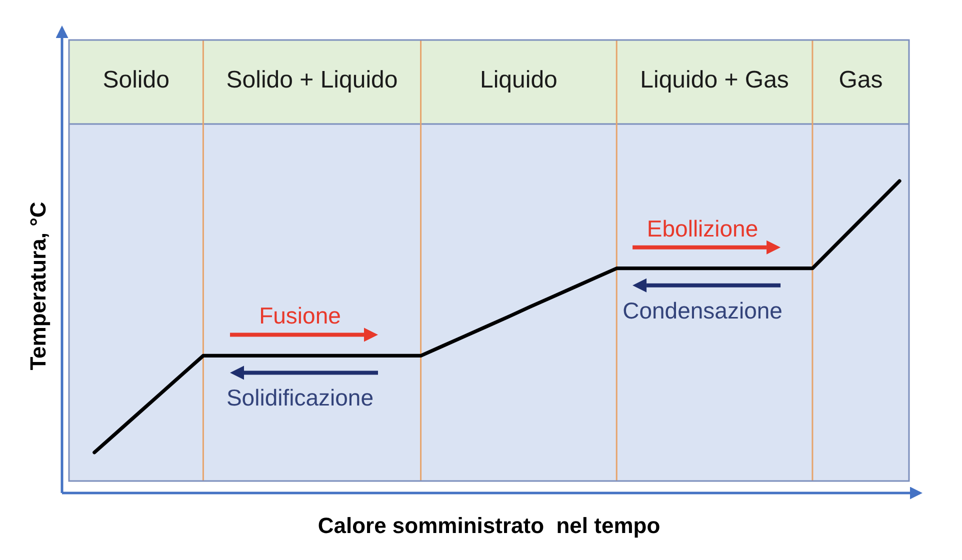 The width and height of the screenshot is (962, 560). Describe the element at coordinates (489, 525) in the screenshot. I see `x-axis-title: Calore somministrato nel tempo` at that location.